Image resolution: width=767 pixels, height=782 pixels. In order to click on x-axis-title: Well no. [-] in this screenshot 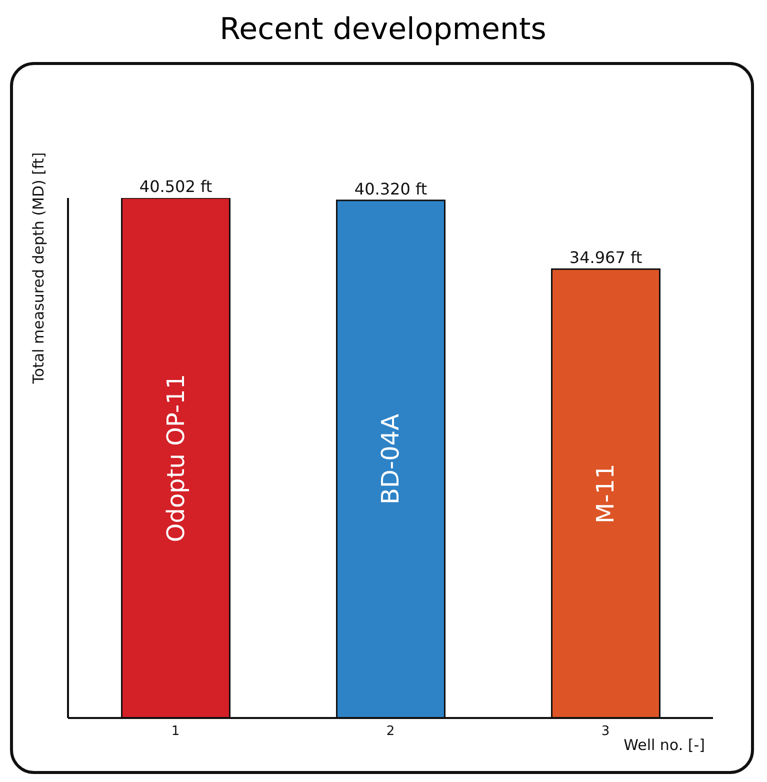, I will do `click(664, 745)`.